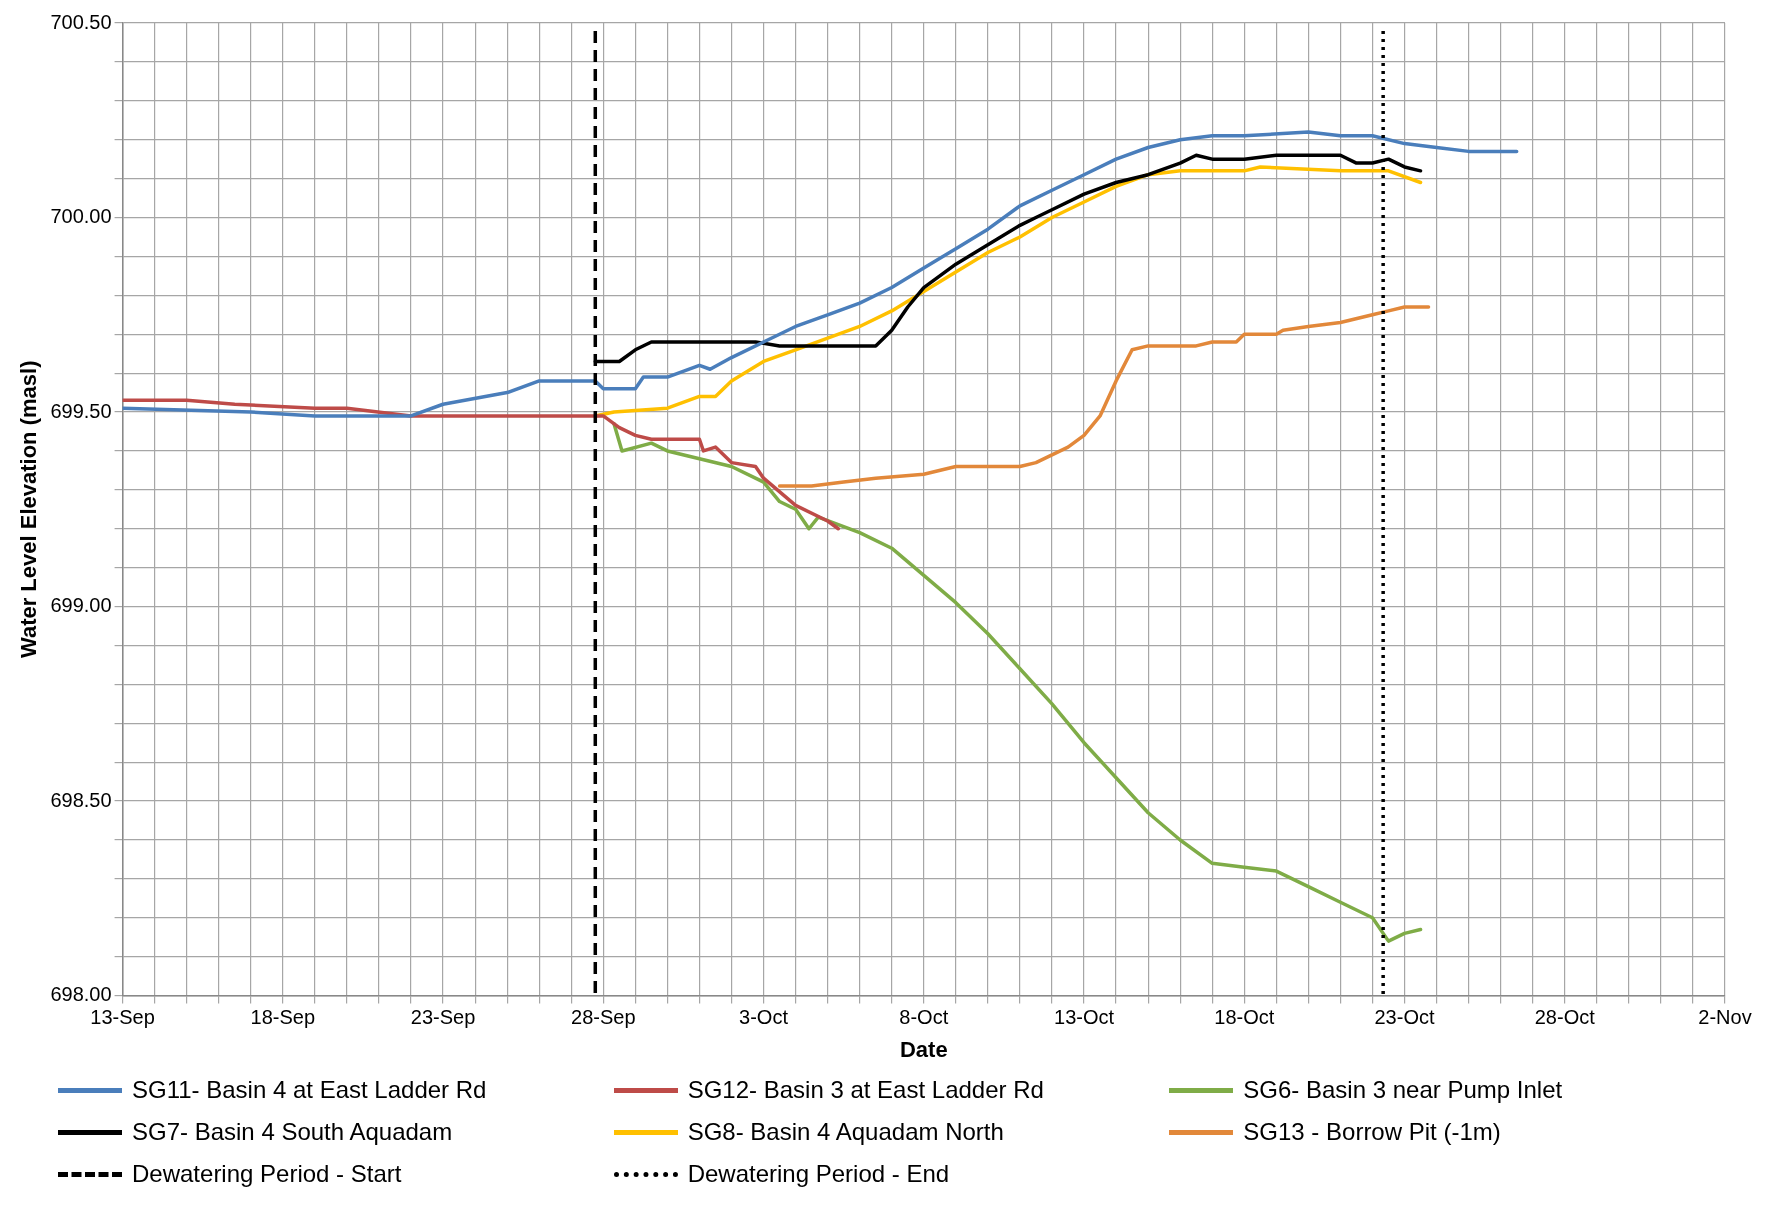  What do you see at coordinates (1372, 1132) in the screenshot?
I see `legend-label: SG13 - Borrow Pit (-1m)` at bounding box center [1372, 1132].